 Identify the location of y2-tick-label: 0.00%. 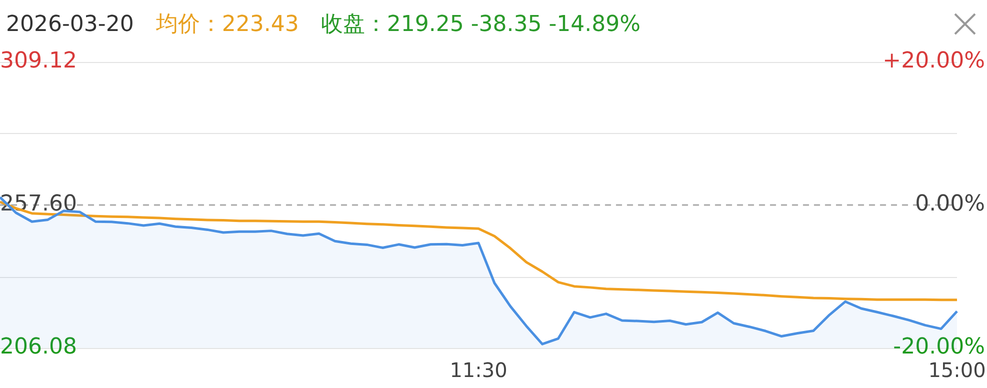
(950, 204).